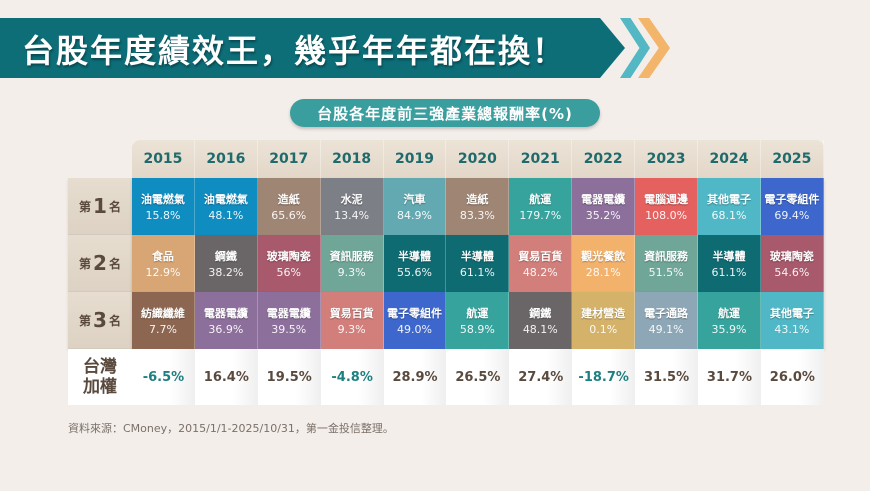 The image size is (870, 491). What do you see at coordinates (352, 215) in the screenshot?
I see `industry-return: 13.4%` at bounding box center [352, 215].